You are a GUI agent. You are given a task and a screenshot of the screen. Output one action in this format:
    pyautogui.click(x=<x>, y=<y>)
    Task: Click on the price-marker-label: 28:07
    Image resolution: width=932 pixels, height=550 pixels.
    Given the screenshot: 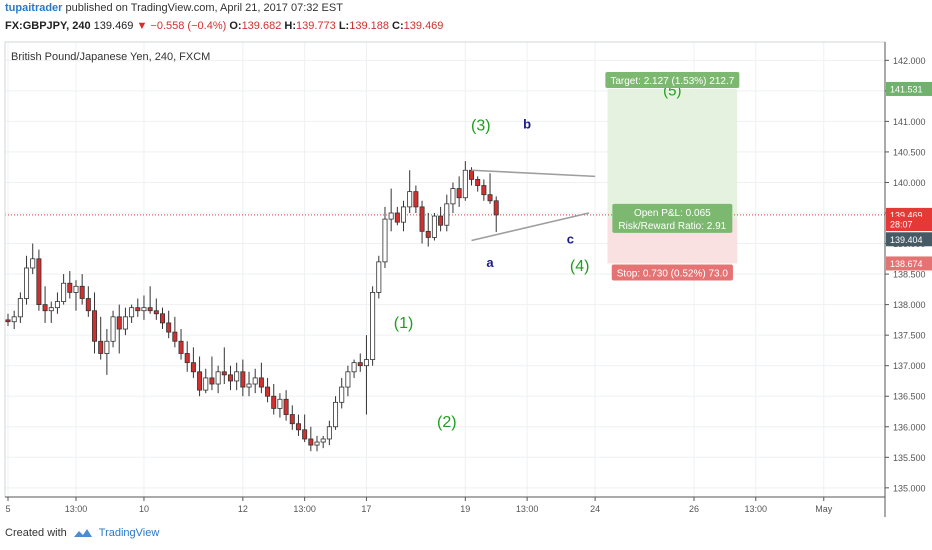 What is the action you would take?
    pyautogui.click(x=901, y=225)
    